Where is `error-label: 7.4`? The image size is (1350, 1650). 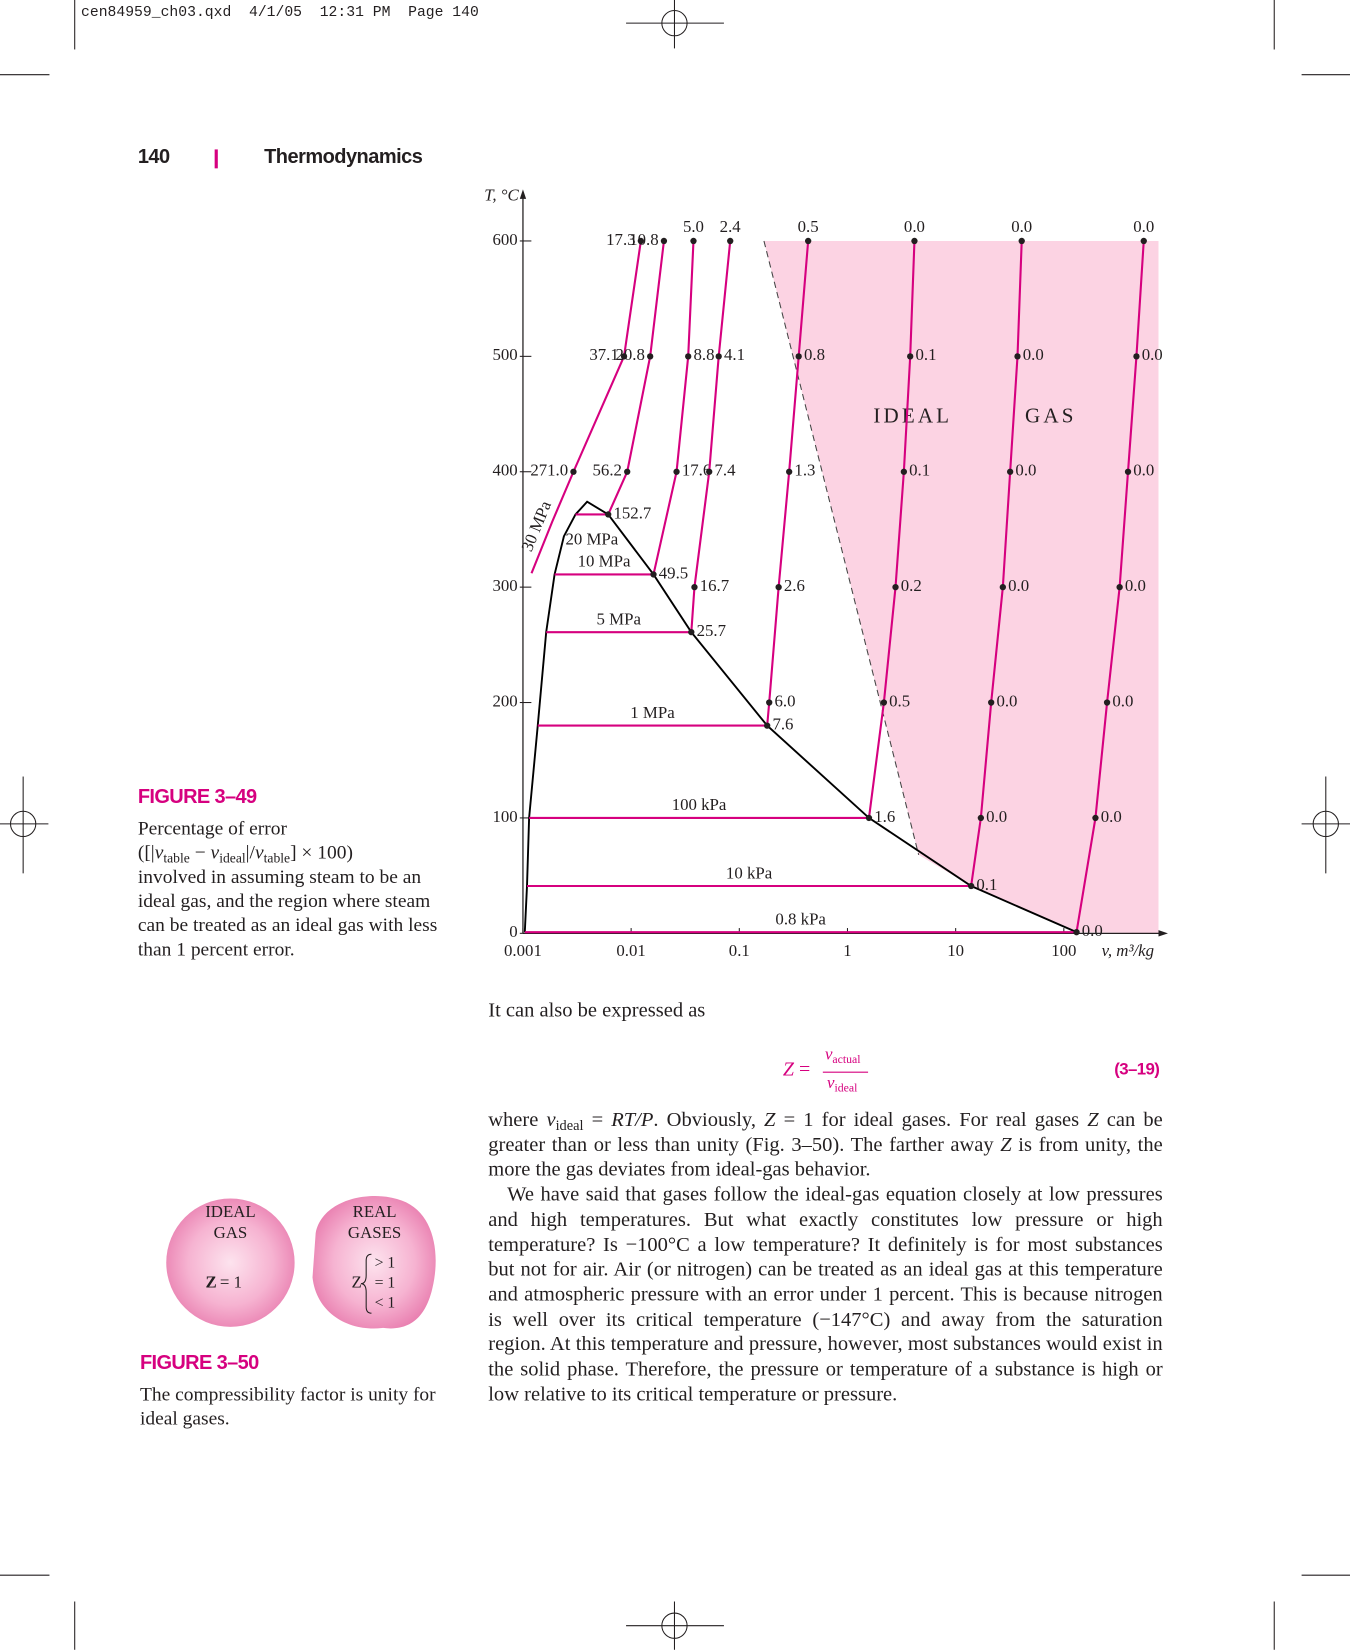 error-label: 7.4 is located at coordinates (725, 470).